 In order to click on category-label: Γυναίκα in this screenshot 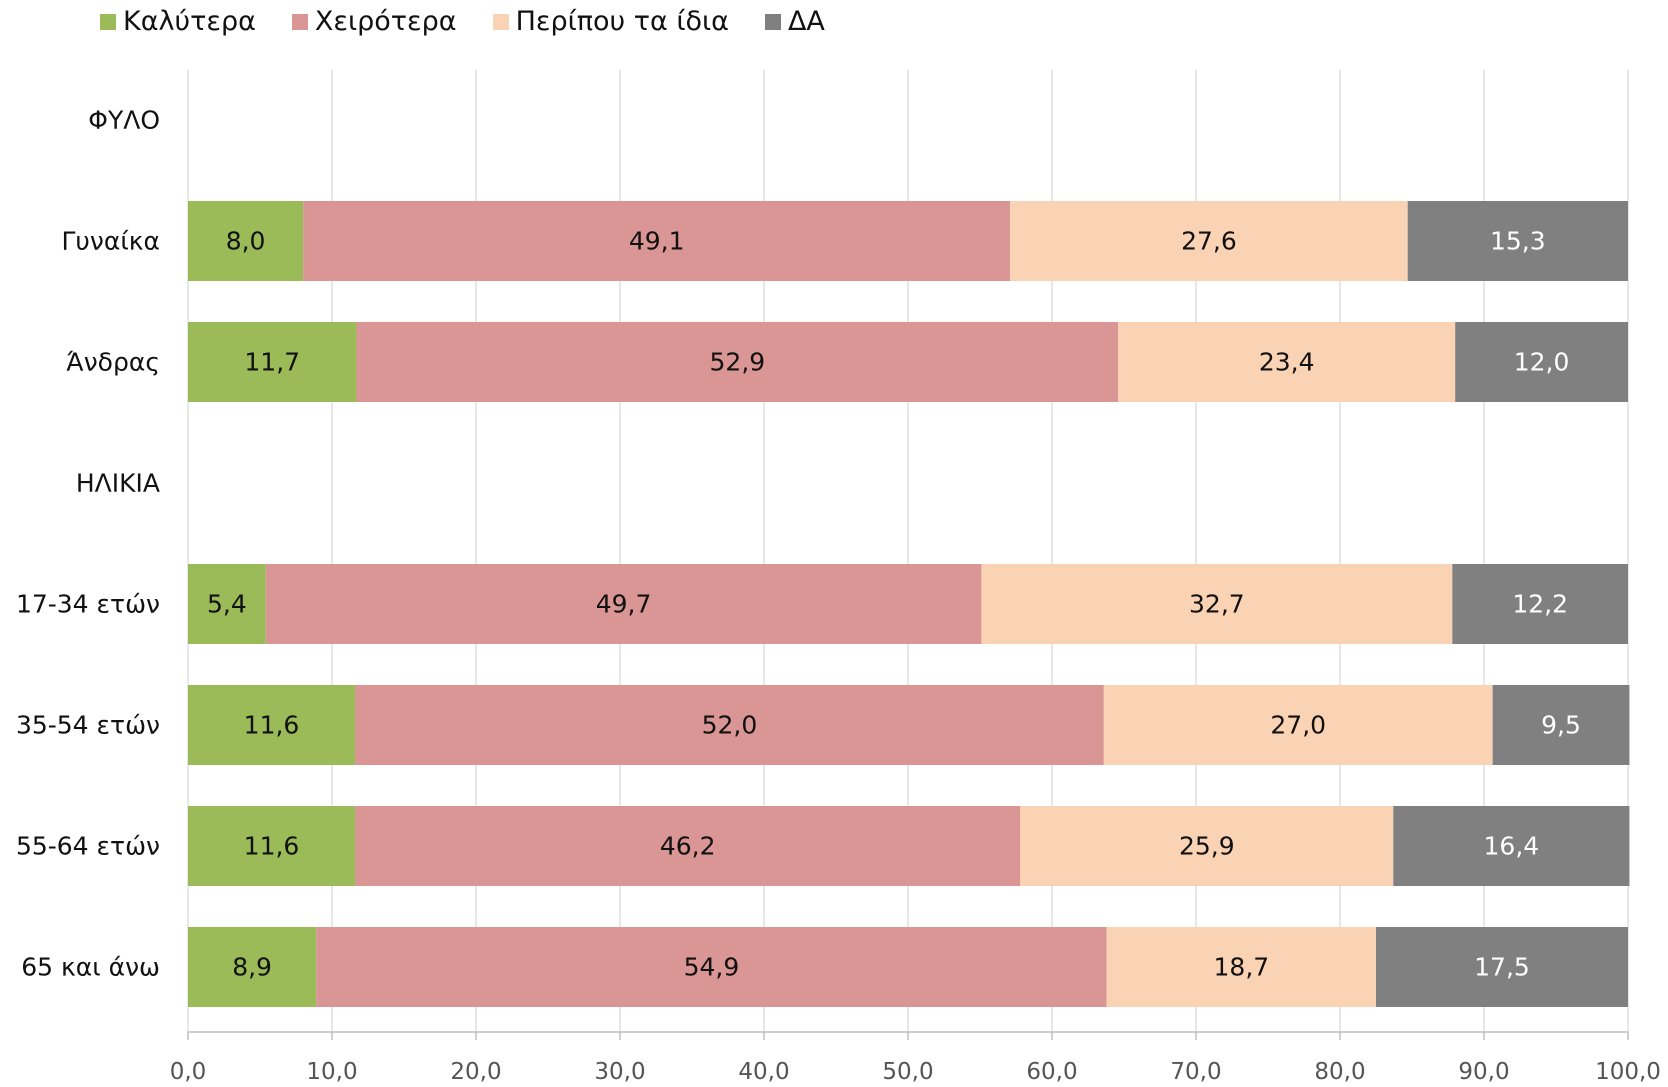, I will do `click(110, 241)`.